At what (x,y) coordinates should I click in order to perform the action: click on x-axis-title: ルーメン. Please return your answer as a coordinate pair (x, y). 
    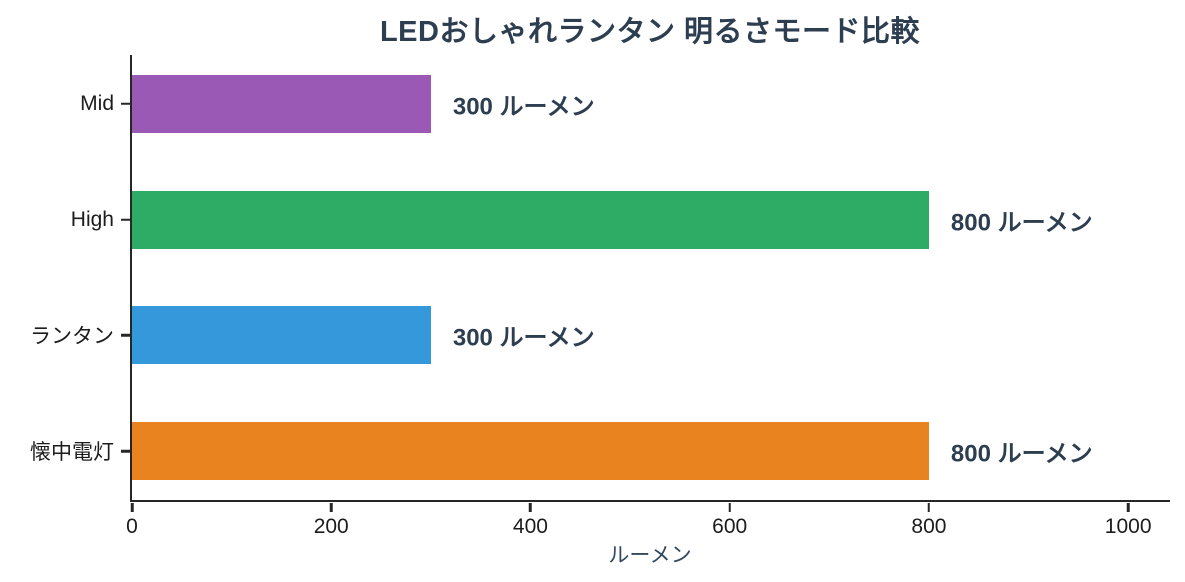
    Looking at the image, I should click on (650, 555).